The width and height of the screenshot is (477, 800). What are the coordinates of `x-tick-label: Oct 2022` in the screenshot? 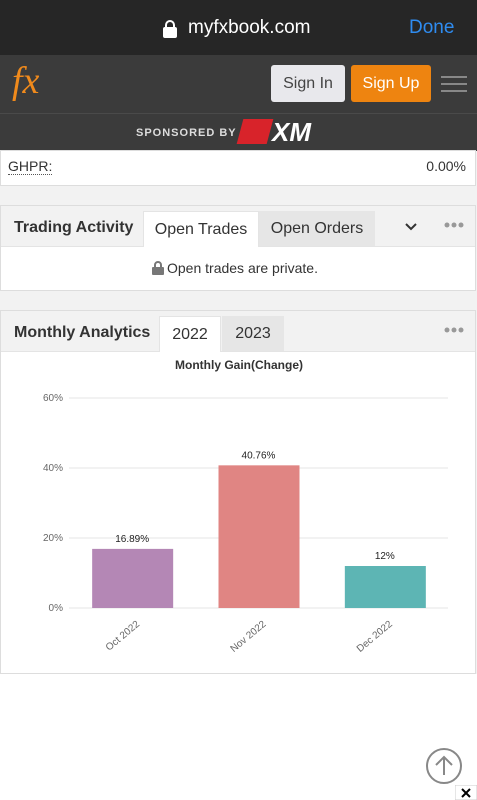 It's located at (123, 636).